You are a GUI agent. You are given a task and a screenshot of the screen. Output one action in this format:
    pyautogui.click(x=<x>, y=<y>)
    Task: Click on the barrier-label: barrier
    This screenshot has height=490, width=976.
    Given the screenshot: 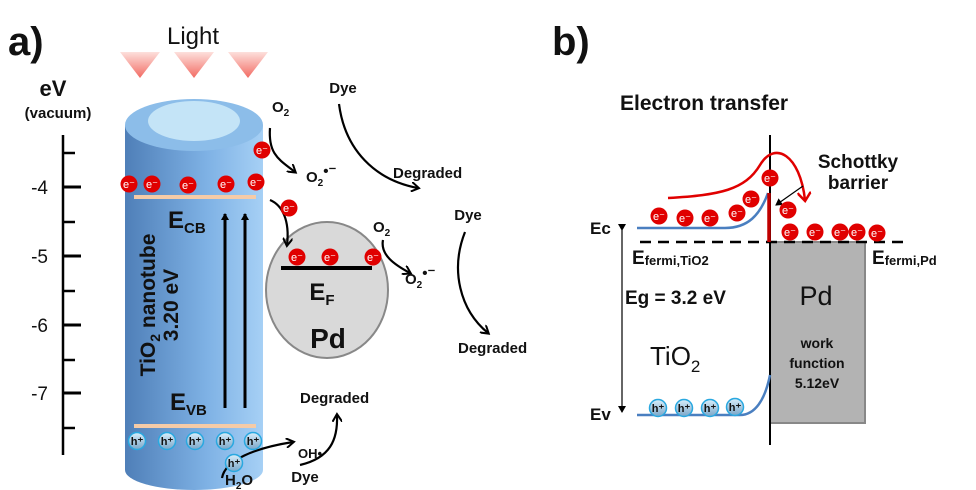 What is the action you would take?
    pyautogui.click(x=858, y=183)
    